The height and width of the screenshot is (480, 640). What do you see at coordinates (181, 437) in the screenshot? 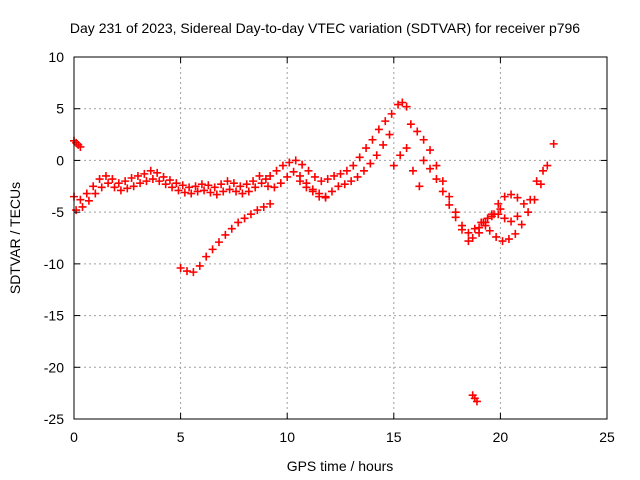
I see `x-tick-label: 5` at bounding box center [181, 437].